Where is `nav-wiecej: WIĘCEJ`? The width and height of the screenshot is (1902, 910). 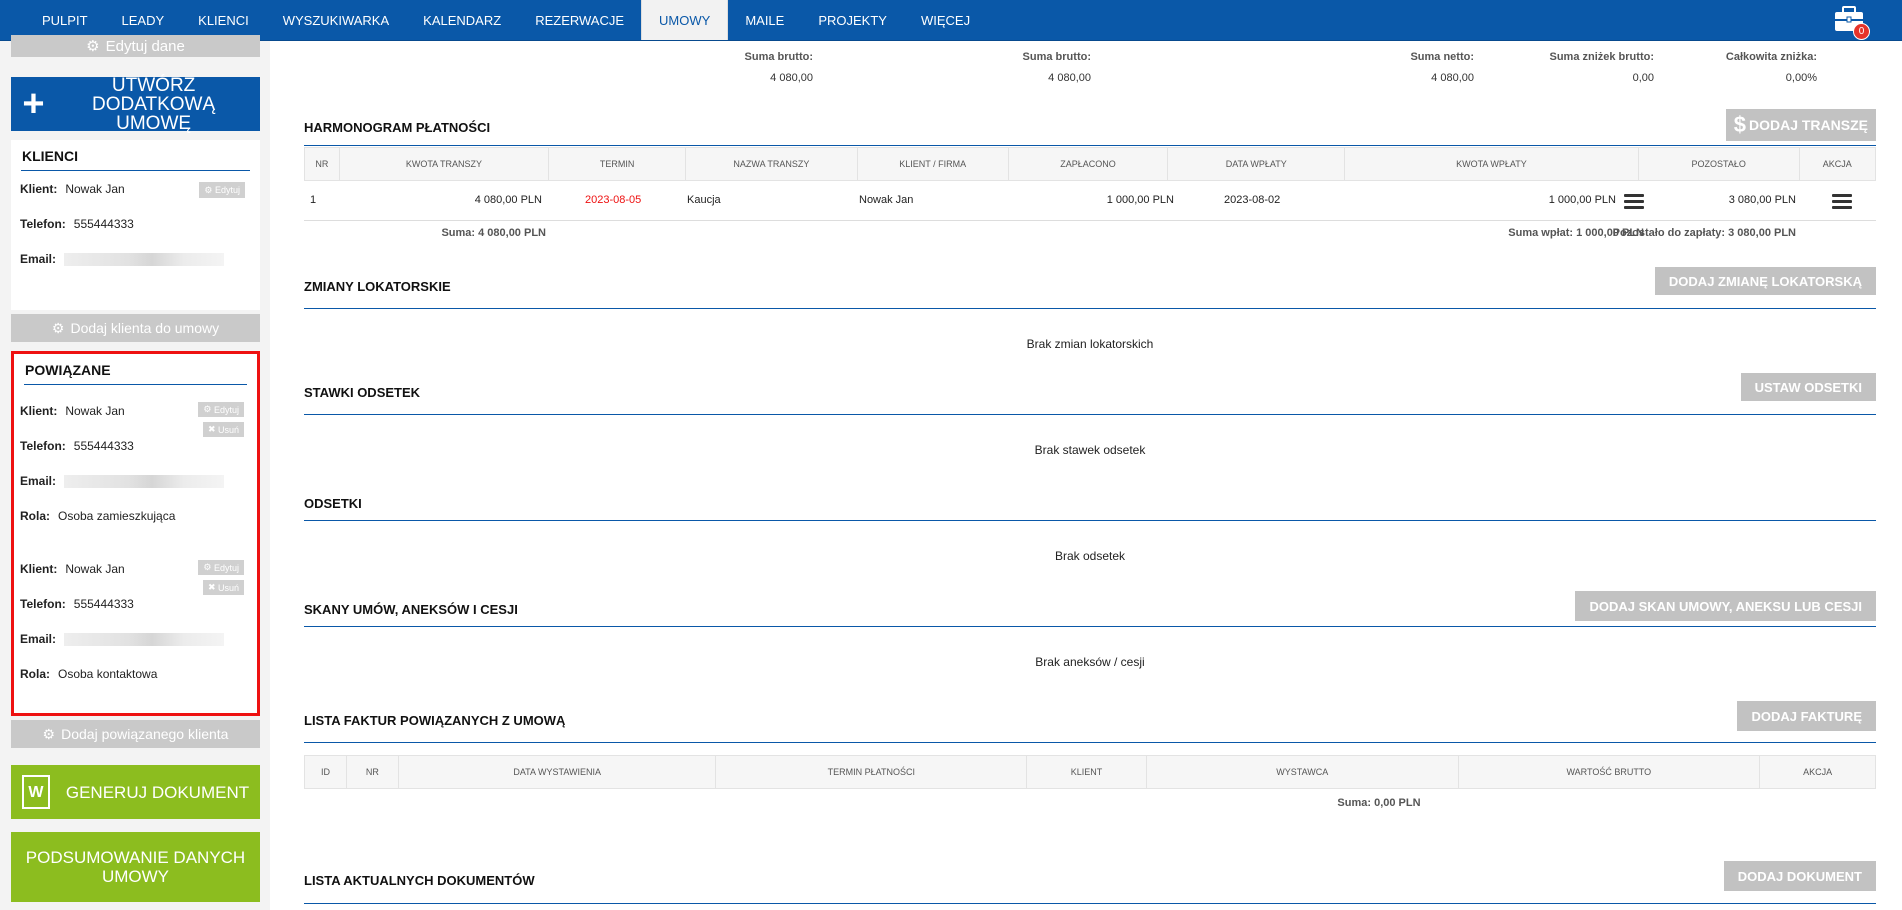
nav-wiecej: WIĘCEJ is located at coordinates (945, 20).